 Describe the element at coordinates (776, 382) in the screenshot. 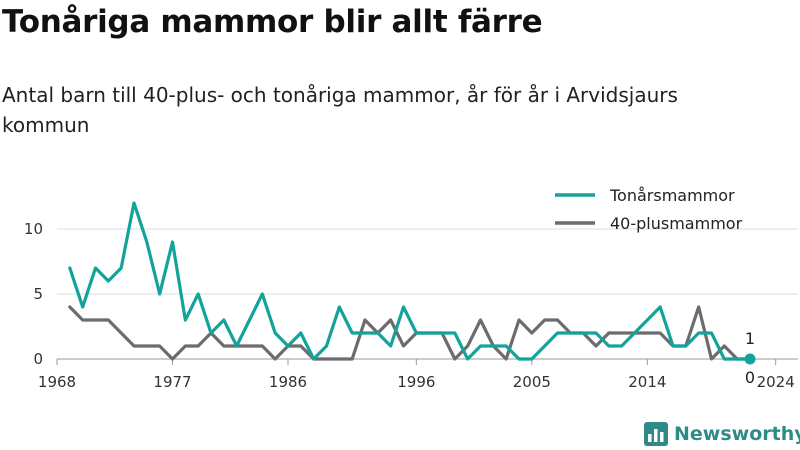

I see `x-tick-label: 2024` at that location.